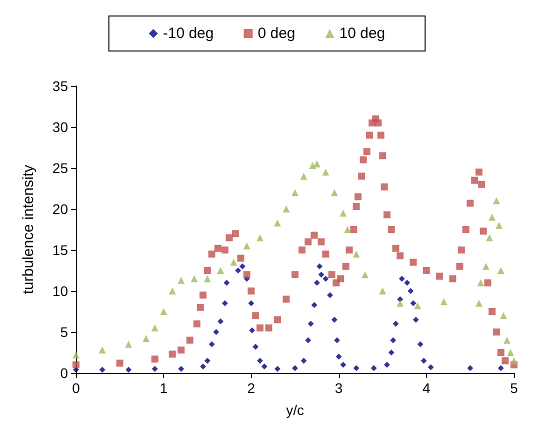  What do you see at coordinates (277, 33) in the screenshot?
I see `legend-label: 0 deg` at bounding box center [277, 33].